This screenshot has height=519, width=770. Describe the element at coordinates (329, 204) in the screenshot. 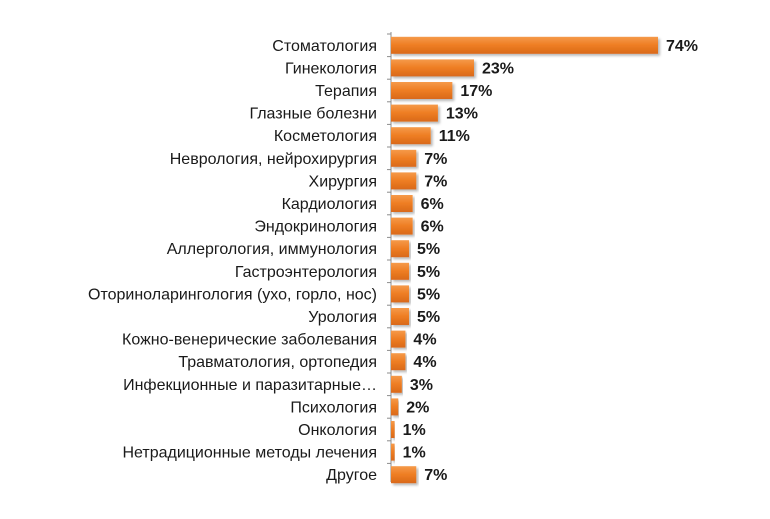

I see `category-label: Кардиология` at that location.